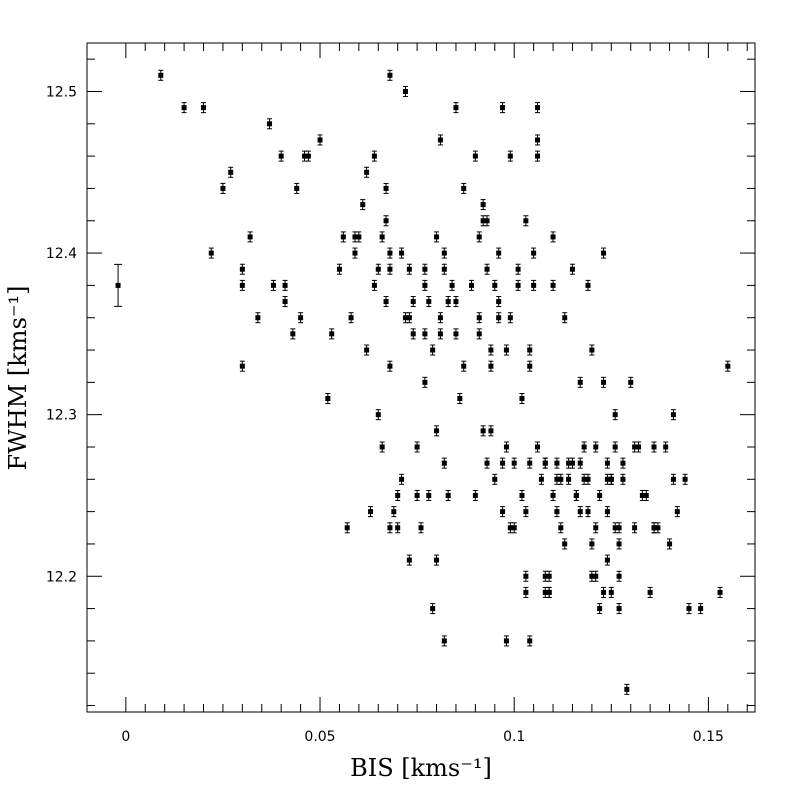 The width and height of the screenshot is (797, 797). What do you see at coordinates (18, 377) in the screenshot?
I see `y-axis-label: FWHM [kms⁻¹]` at bounding box center [18, 377].